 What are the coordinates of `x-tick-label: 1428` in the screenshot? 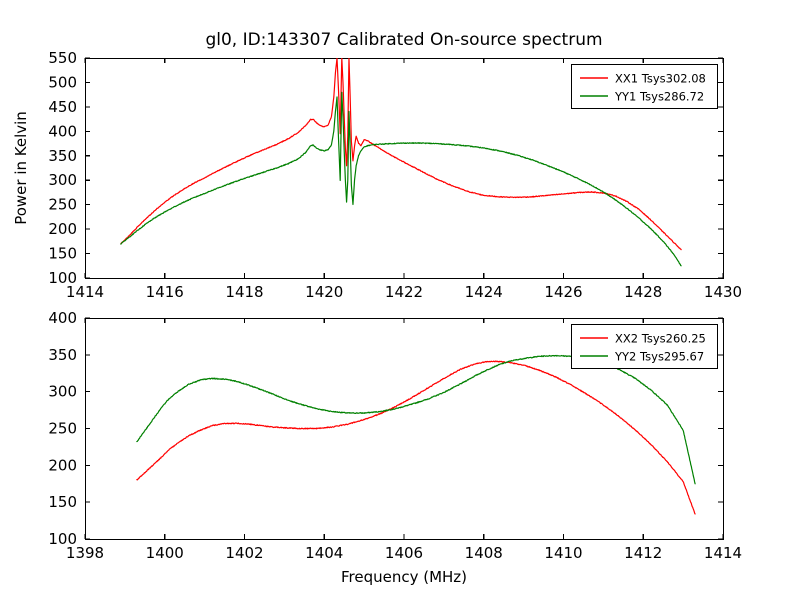 It's located at (643, 292).